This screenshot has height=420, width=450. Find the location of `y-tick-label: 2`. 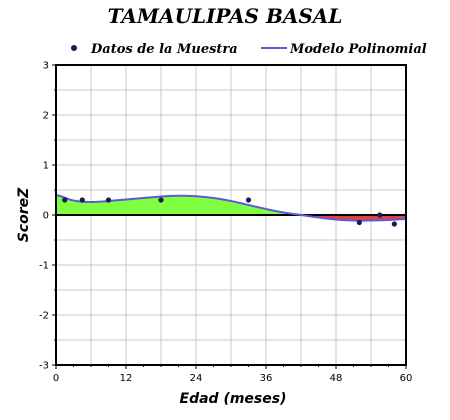

y-tick-label: 2 is located at coordinates (46, 116).